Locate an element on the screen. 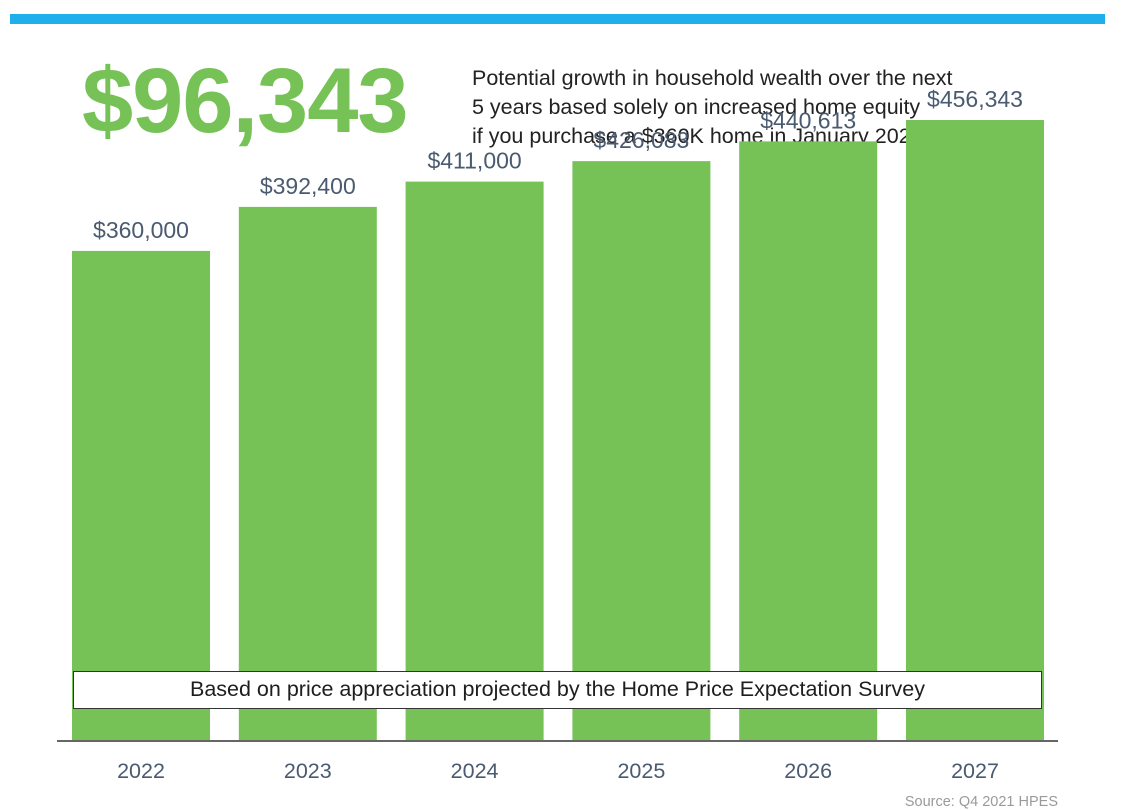 This screenshot has height=810, width=1122. bar-2023 is located at coordinates (307, 473).